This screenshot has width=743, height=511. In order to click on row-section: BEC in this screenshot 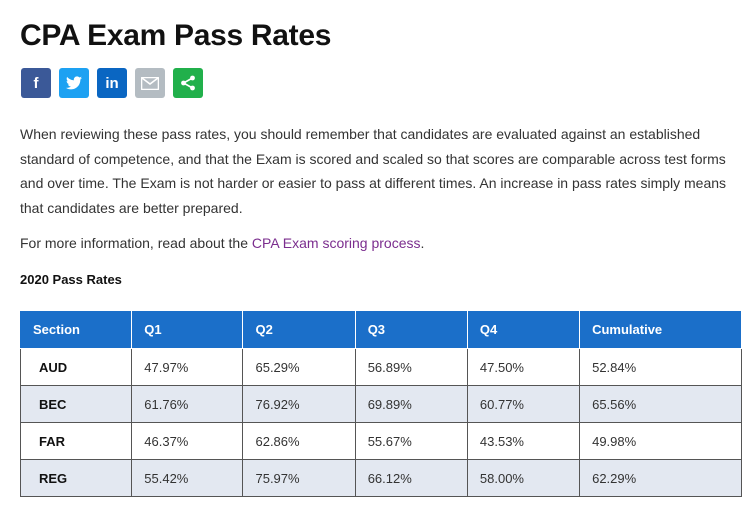, I will do `click(76, 404)`.